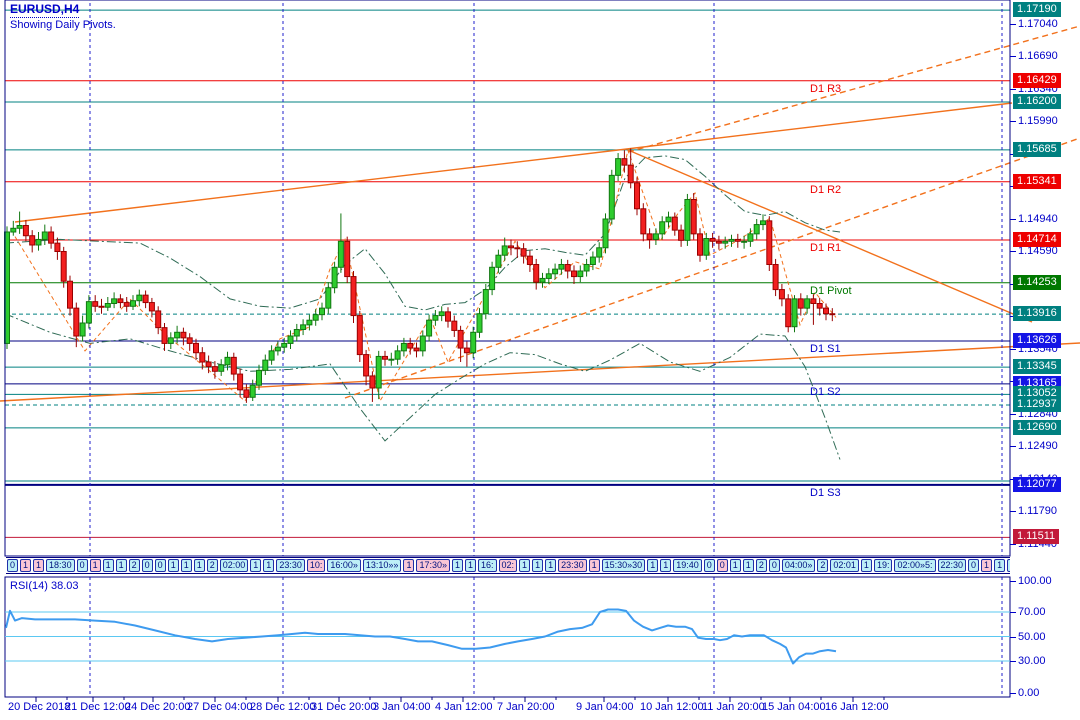 The height and width of the screenshot is (720, 1080). I want to click on price-level-badge: 1.16200, so click(1037, 101).